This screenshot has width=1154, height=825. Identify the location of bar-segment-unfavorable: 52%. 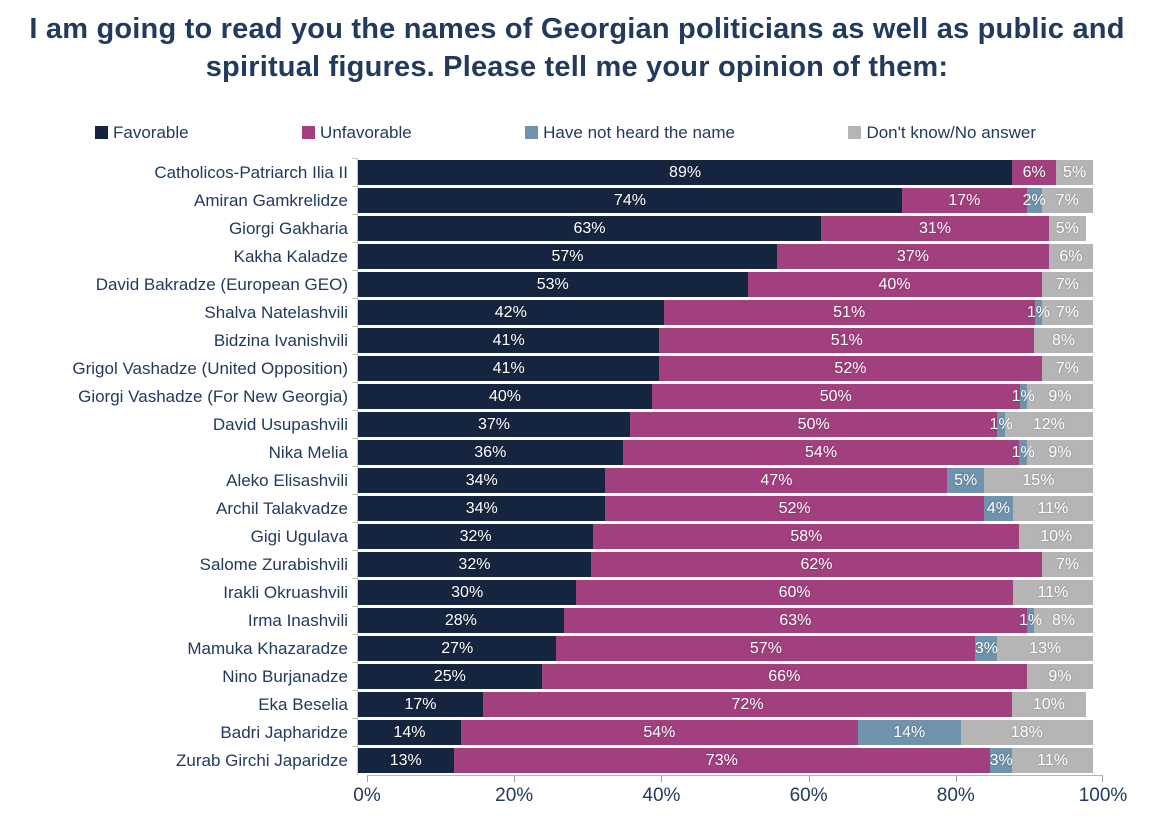
(794, 509).